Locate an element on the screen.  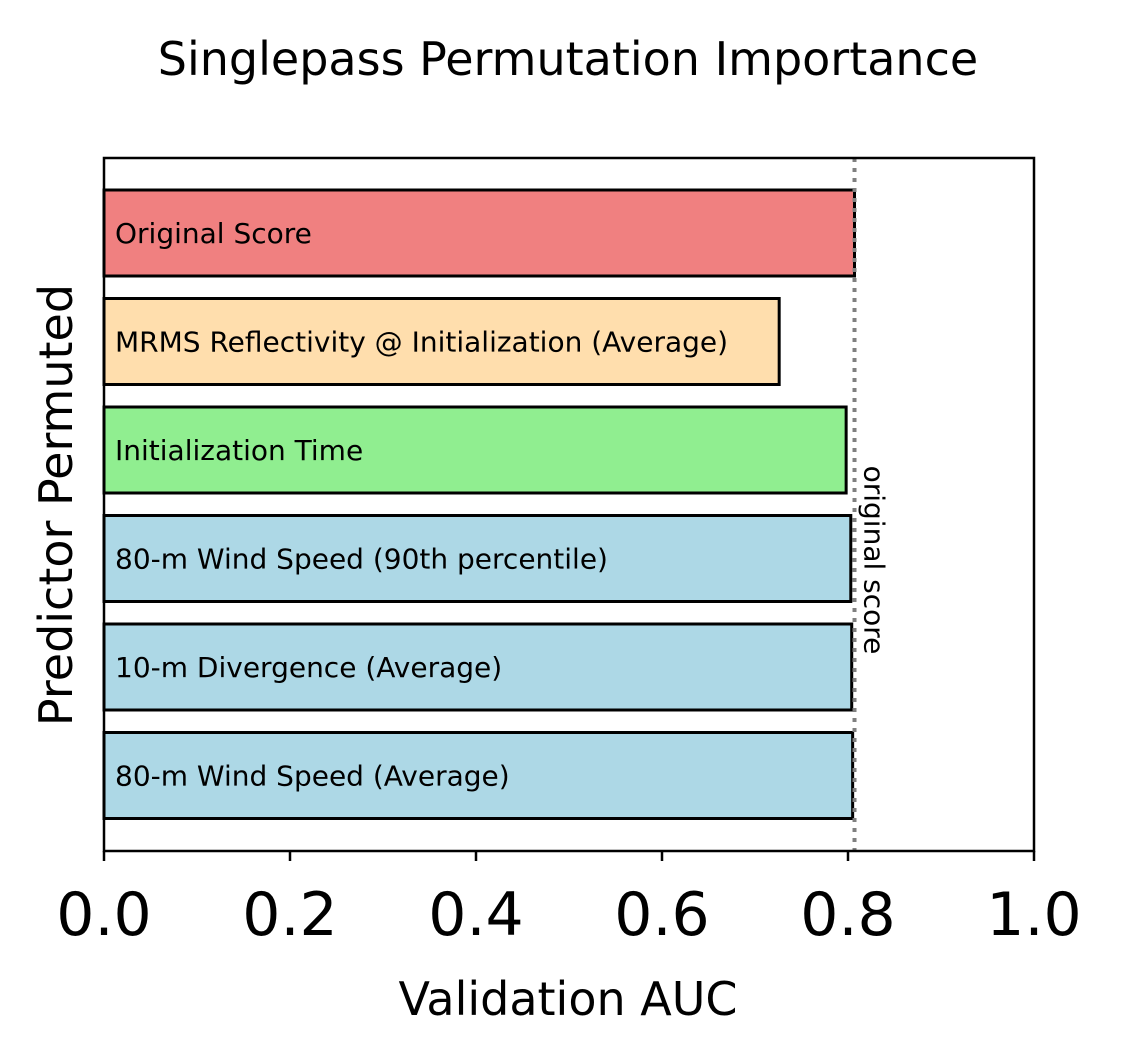
x-tick-label: 0.6 is located at coordinates (661, 915).